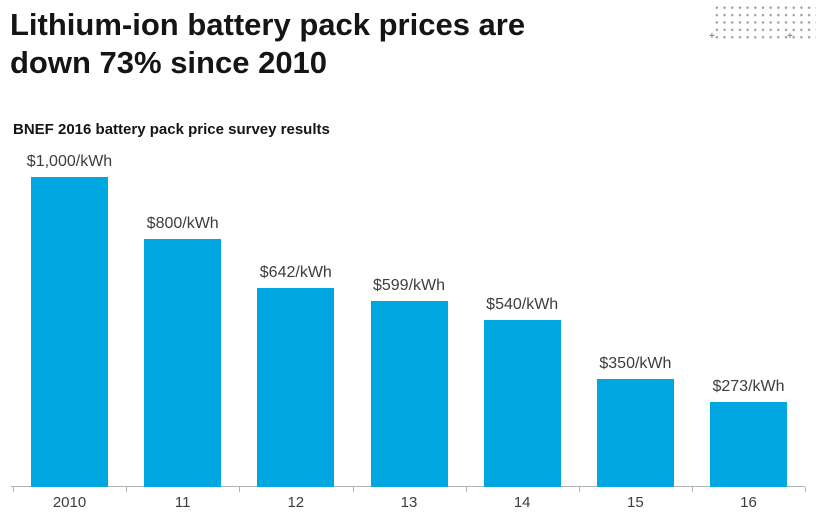 This screenshot has width=819, height=522. Describe the element at coordinates (169, 62) in the screenshot. I see `title-line-2: down 73% since 2010` at that location.